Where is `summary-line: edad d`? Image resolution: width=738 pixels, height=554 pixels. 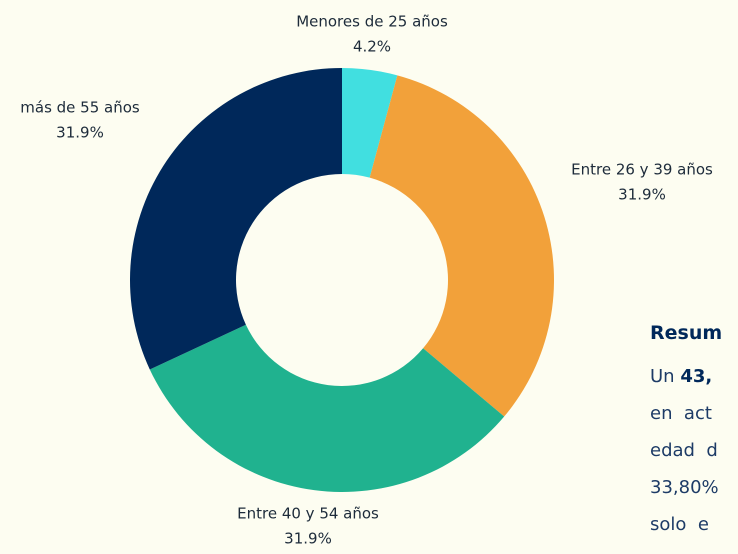 summary-line: edad d is located at coordinates (694, 450).